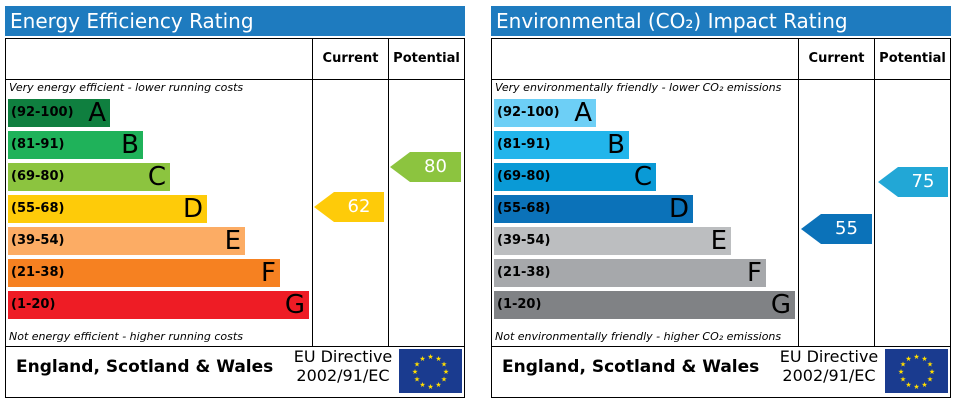 The width and height of the screenshot is (957, 404). I want to click on potential-rating-arrow: 75, so click(913, 182).